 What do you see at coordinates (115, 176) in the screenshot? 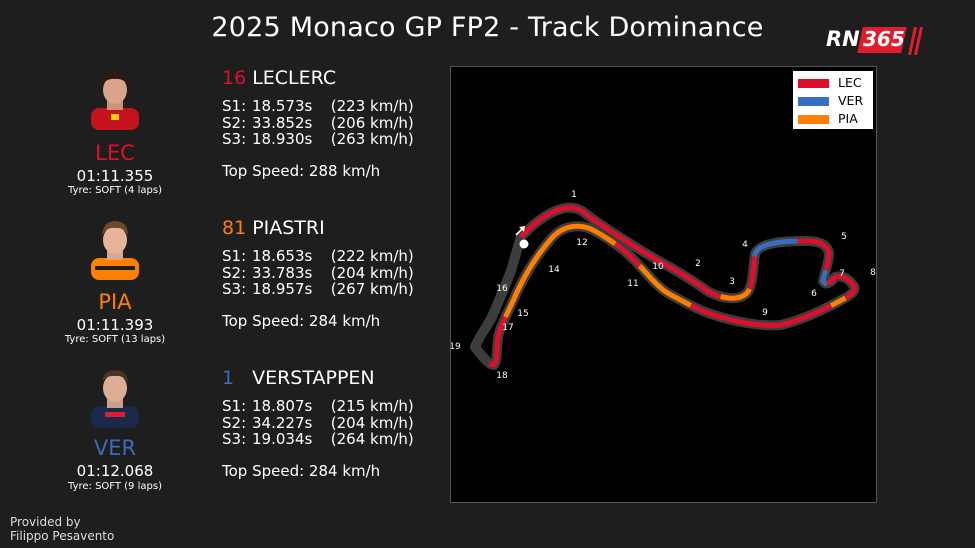
I see `driver-lap-time: 01:11.355` at bounding box center [115, 176].